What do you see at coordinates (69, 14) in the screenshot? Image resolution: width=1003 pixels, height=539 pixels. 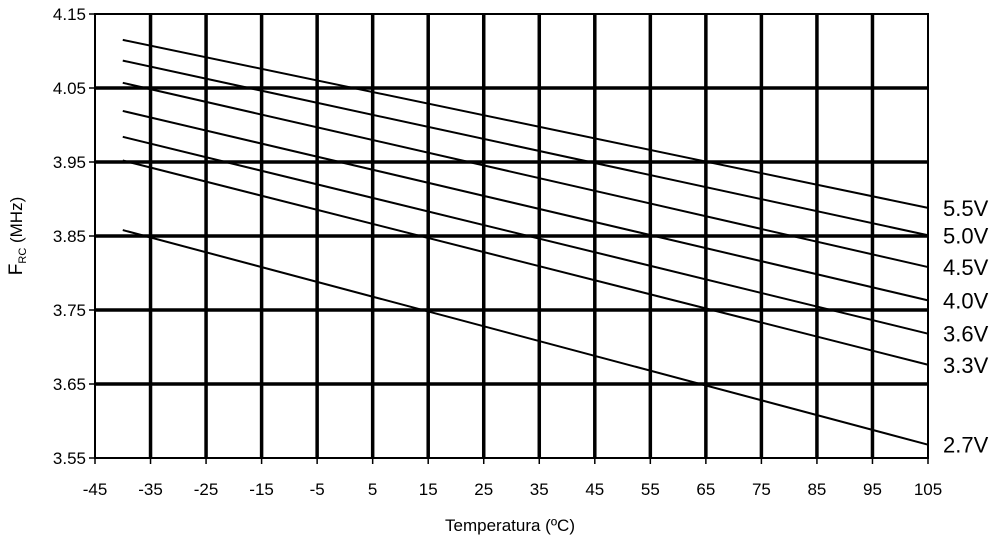 I see `y-tick-label: 4.15` at bounding box center [69, 14].